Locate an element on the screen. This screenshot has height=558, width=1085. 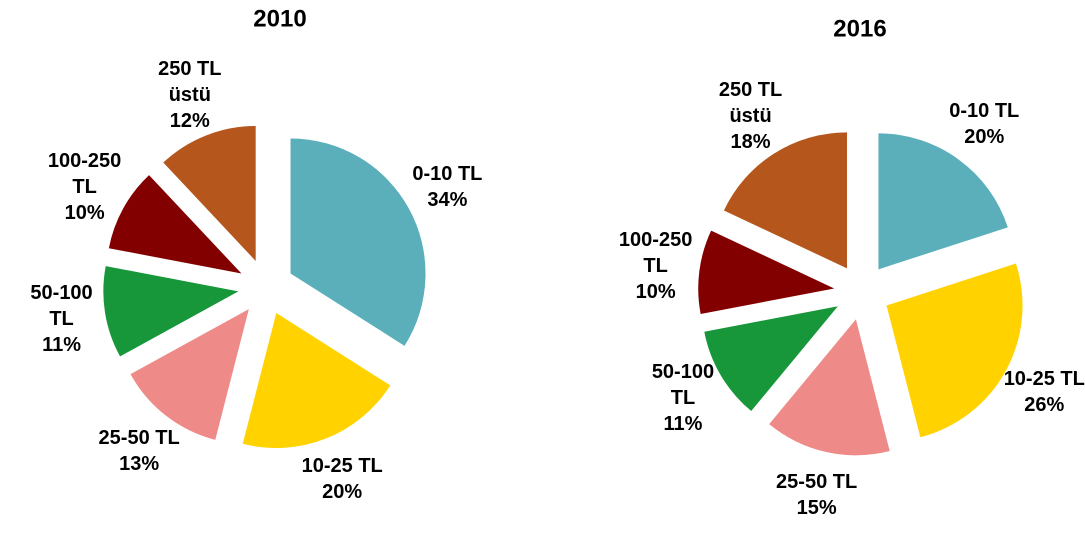
label-box: 10-25 TL 20% is located at coordinates (342, 479).